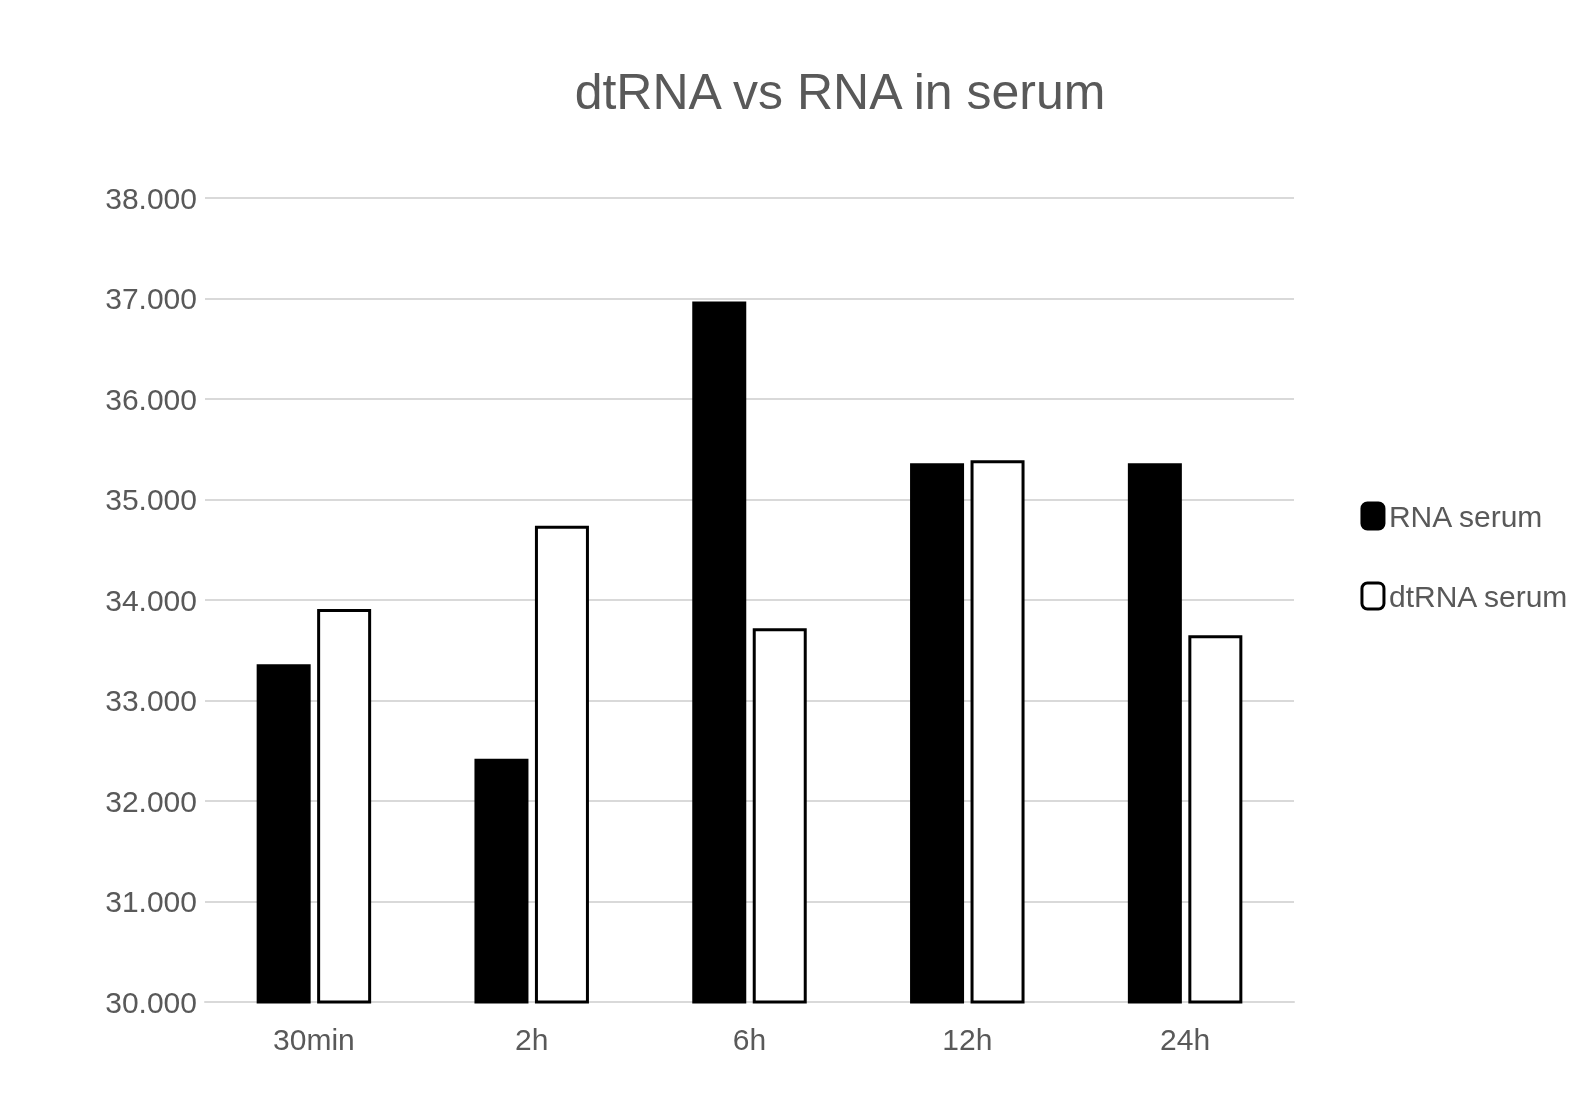  What do you see at coordinates (151, 198) in the screenshot?
I see `y-tick-label: 38.000` at bounding box center [151, 198].